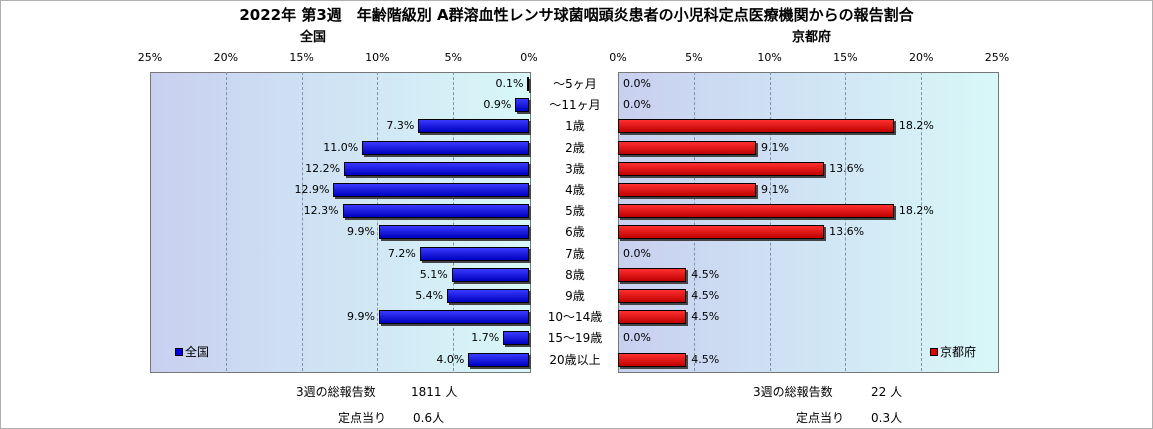  What do you see at coordinates (429, 418) in the screenshot?
I see `national-perpoint-value: 0.6人` at bounding box center [429, 418].